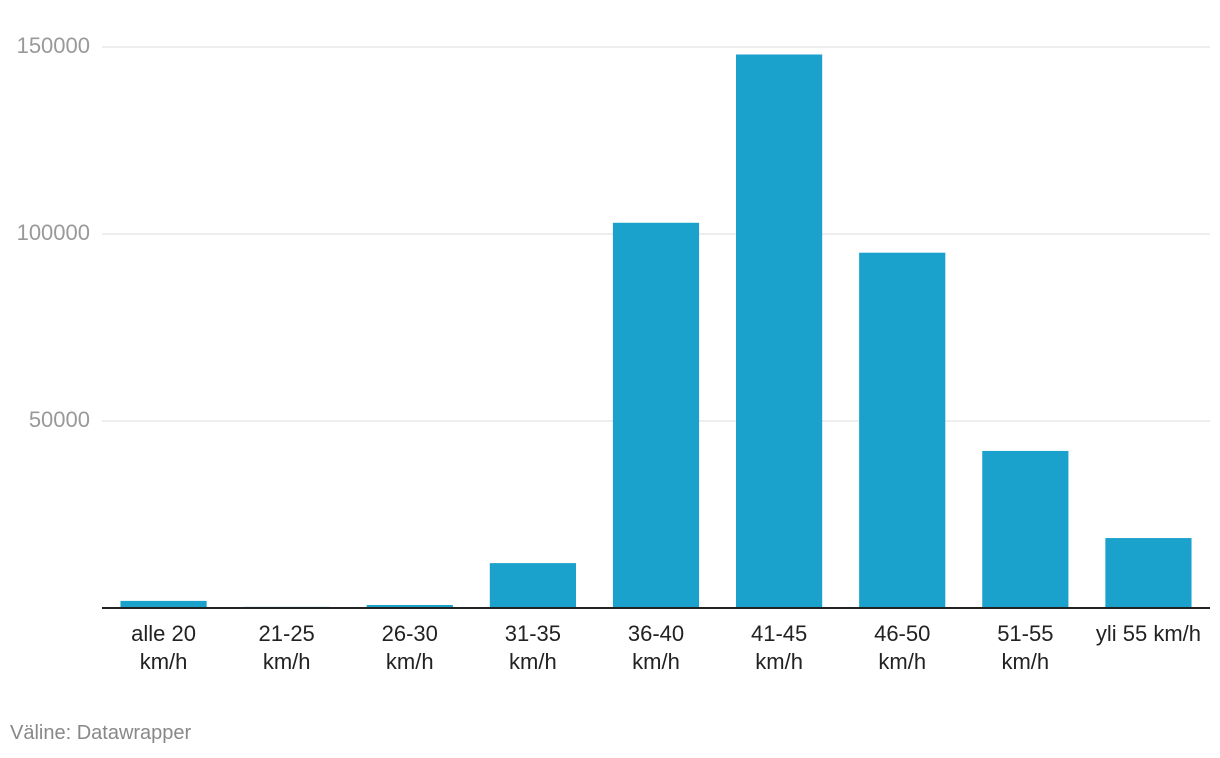 This screenshot has height=758, width=1220. What do you see at coordinates (53, 232) in the screenshot?
I see `y-tick-label: 100000` at bounding box center [53, 232].